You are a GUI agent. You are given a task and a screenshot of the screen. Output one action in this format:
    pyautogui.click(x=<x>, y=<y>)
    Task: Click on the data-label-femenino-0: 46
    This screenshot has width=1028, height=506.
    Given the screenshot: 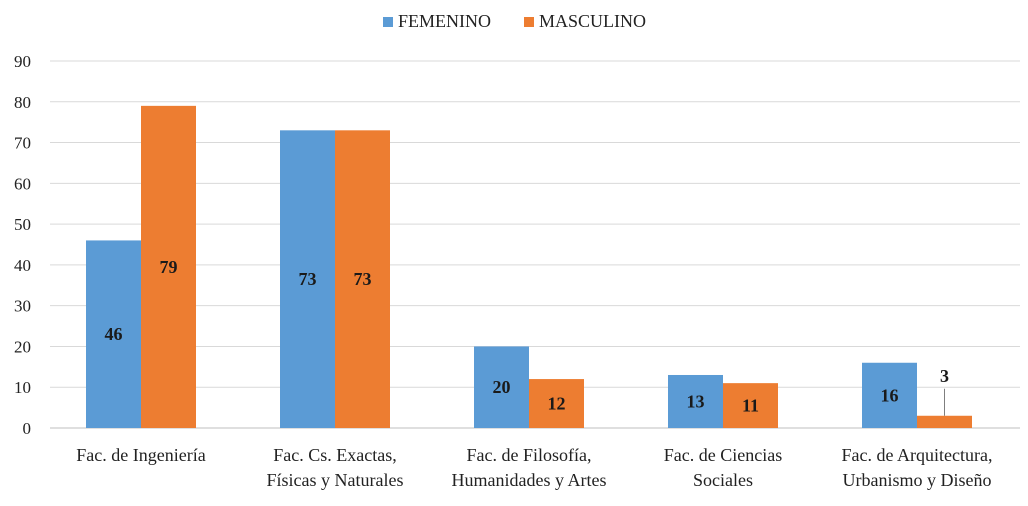 What is the action you would take?
    pyautogui.click(x=114, y=334)
    